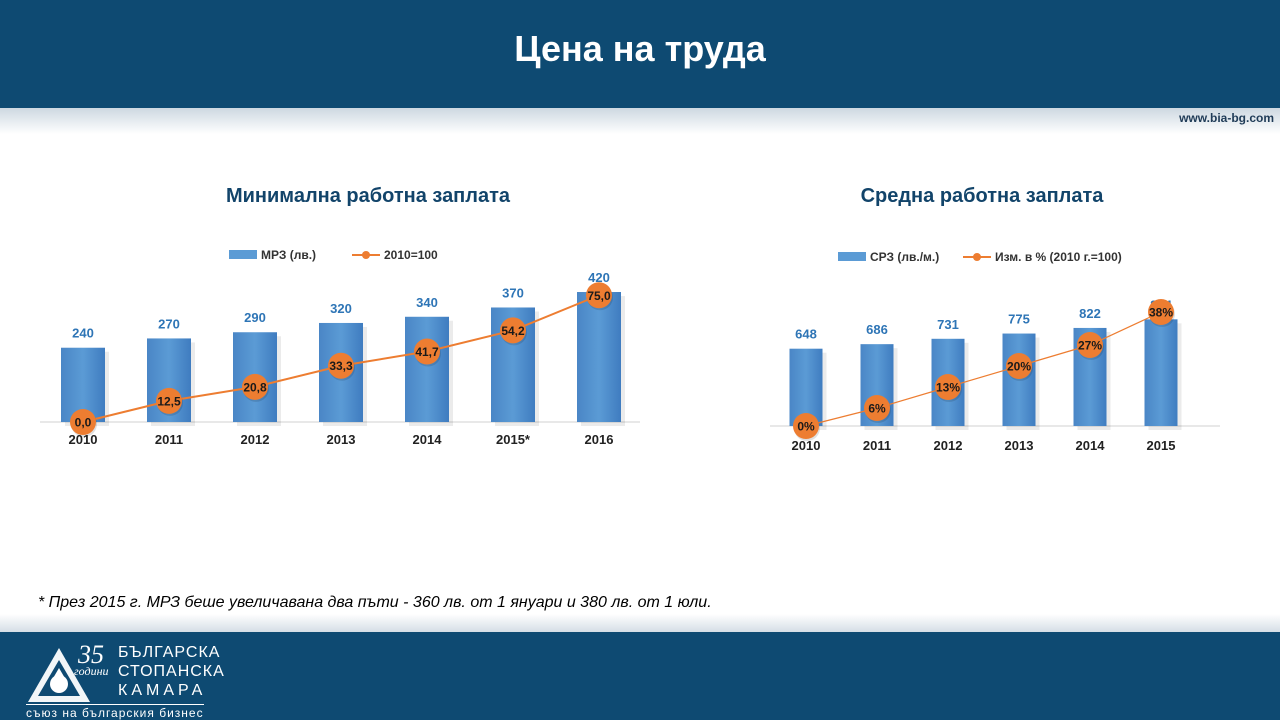 The image size is (1280, 720). Describe the element at coordinates (599, 439) in the screenshot. I see `category-label: 2016` at that location.